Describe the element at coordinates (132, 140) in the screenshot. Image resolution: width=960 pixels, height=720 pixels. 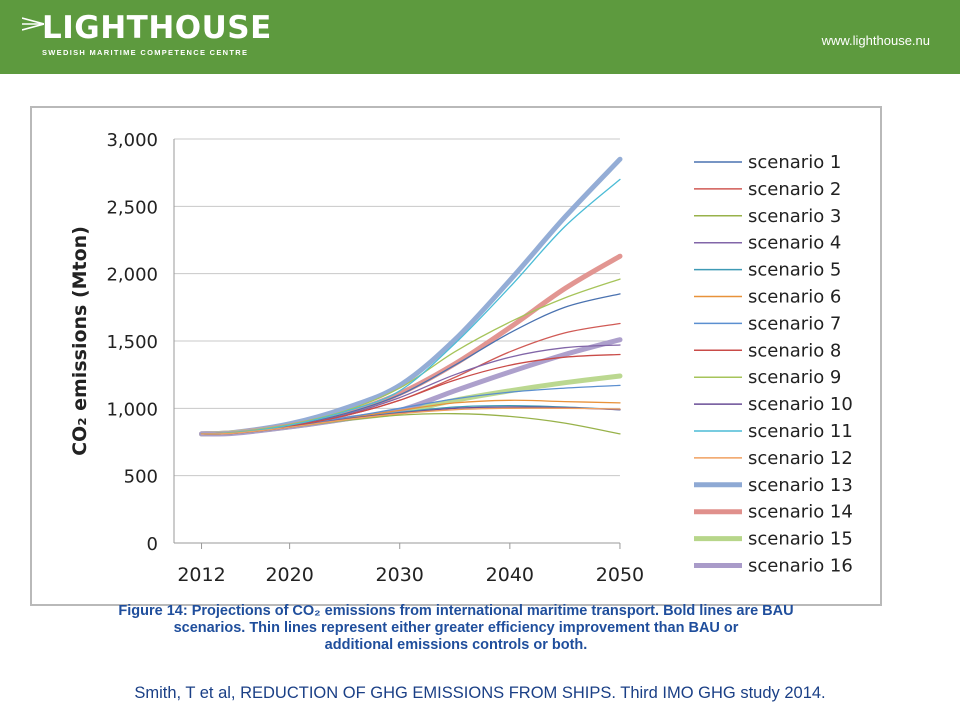
I see `y-tick-label: 3,000` at that location.